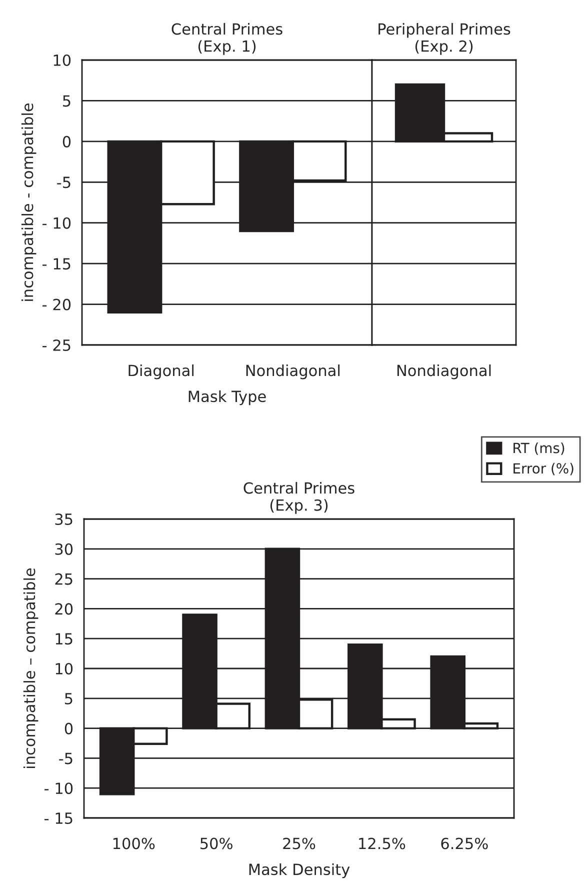 This screenshot has width=587, height=888. Describe the element at coordinates (544, 469) in the screenshot. I see `legend-label: Error (%)` at that location.